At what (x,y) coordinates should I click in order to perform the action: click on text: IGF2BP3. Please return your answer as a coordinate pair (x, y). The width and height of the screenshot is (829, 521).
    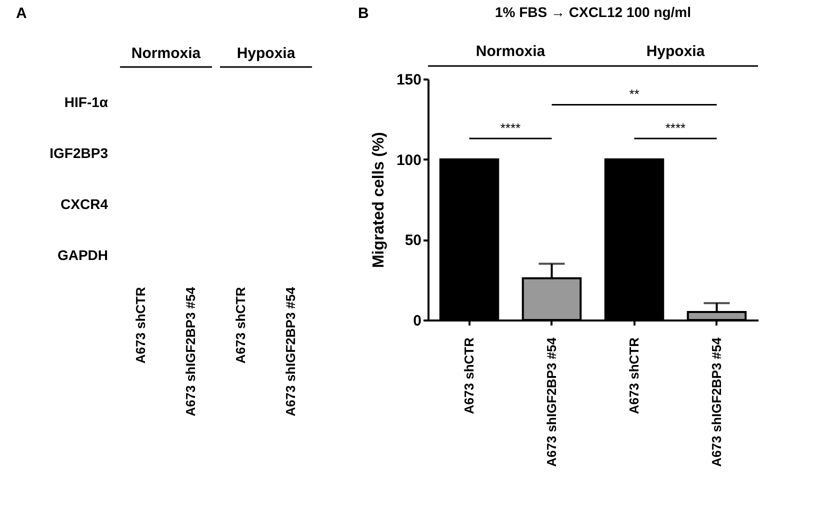
    Looking at the image, I should click on (79, 153).